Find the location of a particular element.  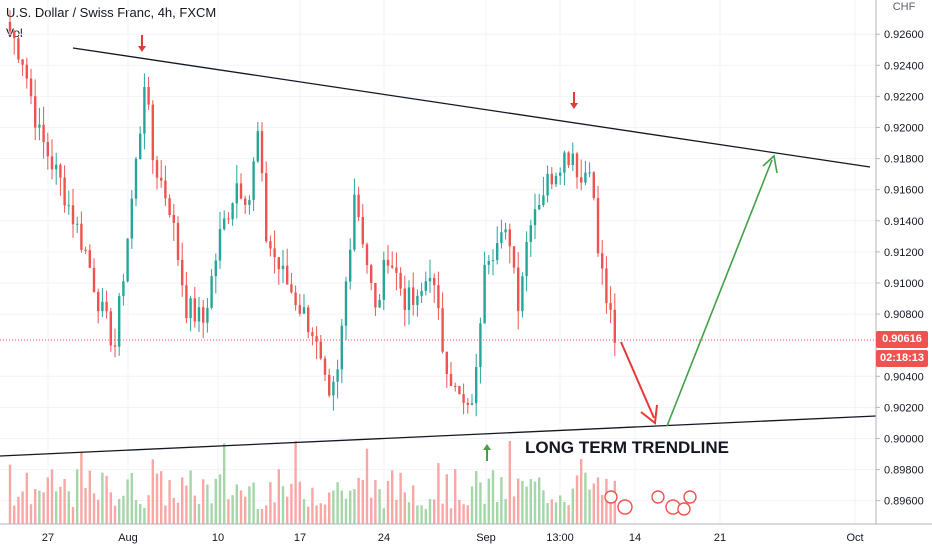

event-icons is located at coordinates (650, 503).